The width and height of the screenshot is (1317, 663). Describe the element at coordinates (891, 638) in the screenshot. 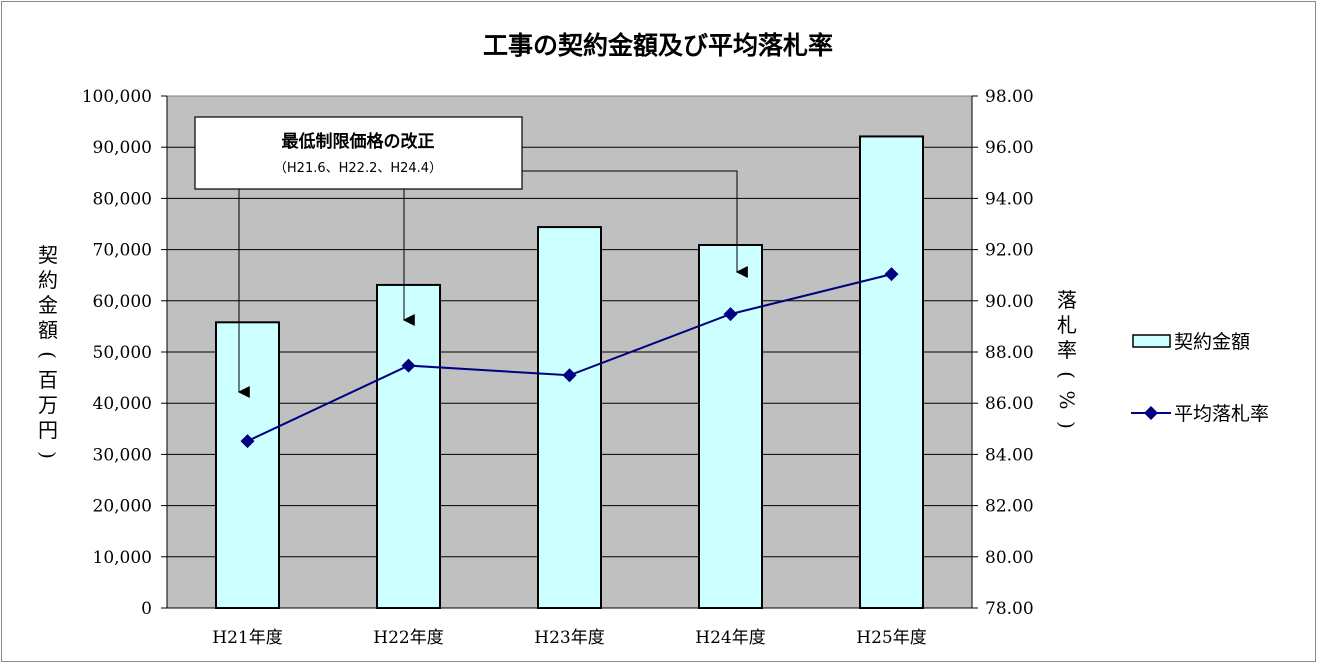

I see `category-label: H25年度` at that location.